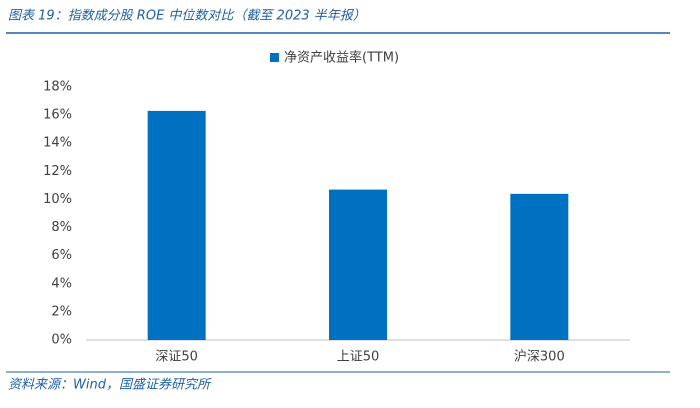 The height and width of the screenshot is (408, 700). Describe the element at coordinates (57, 171) in the screenshot. I see `y-tick-label: 12%` at that location.